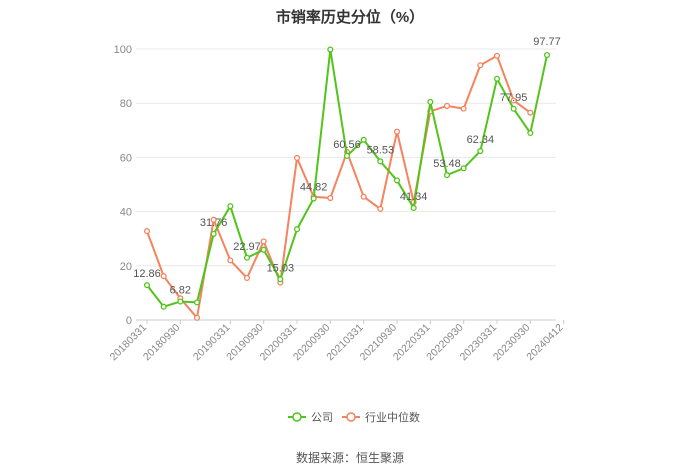 The image size is (700, 473). I want to click on legend-item-industry-median: 行业中位数, so click(381, 417).